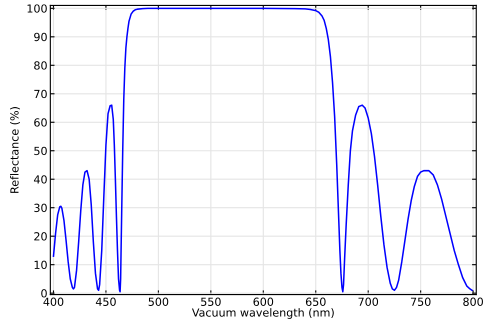 This screenshot has height=323, width=484. What do you see at coordinates (316, 302) in the screenshot?
I see `x-tick-label: 650` at bounding box center [316, 302].